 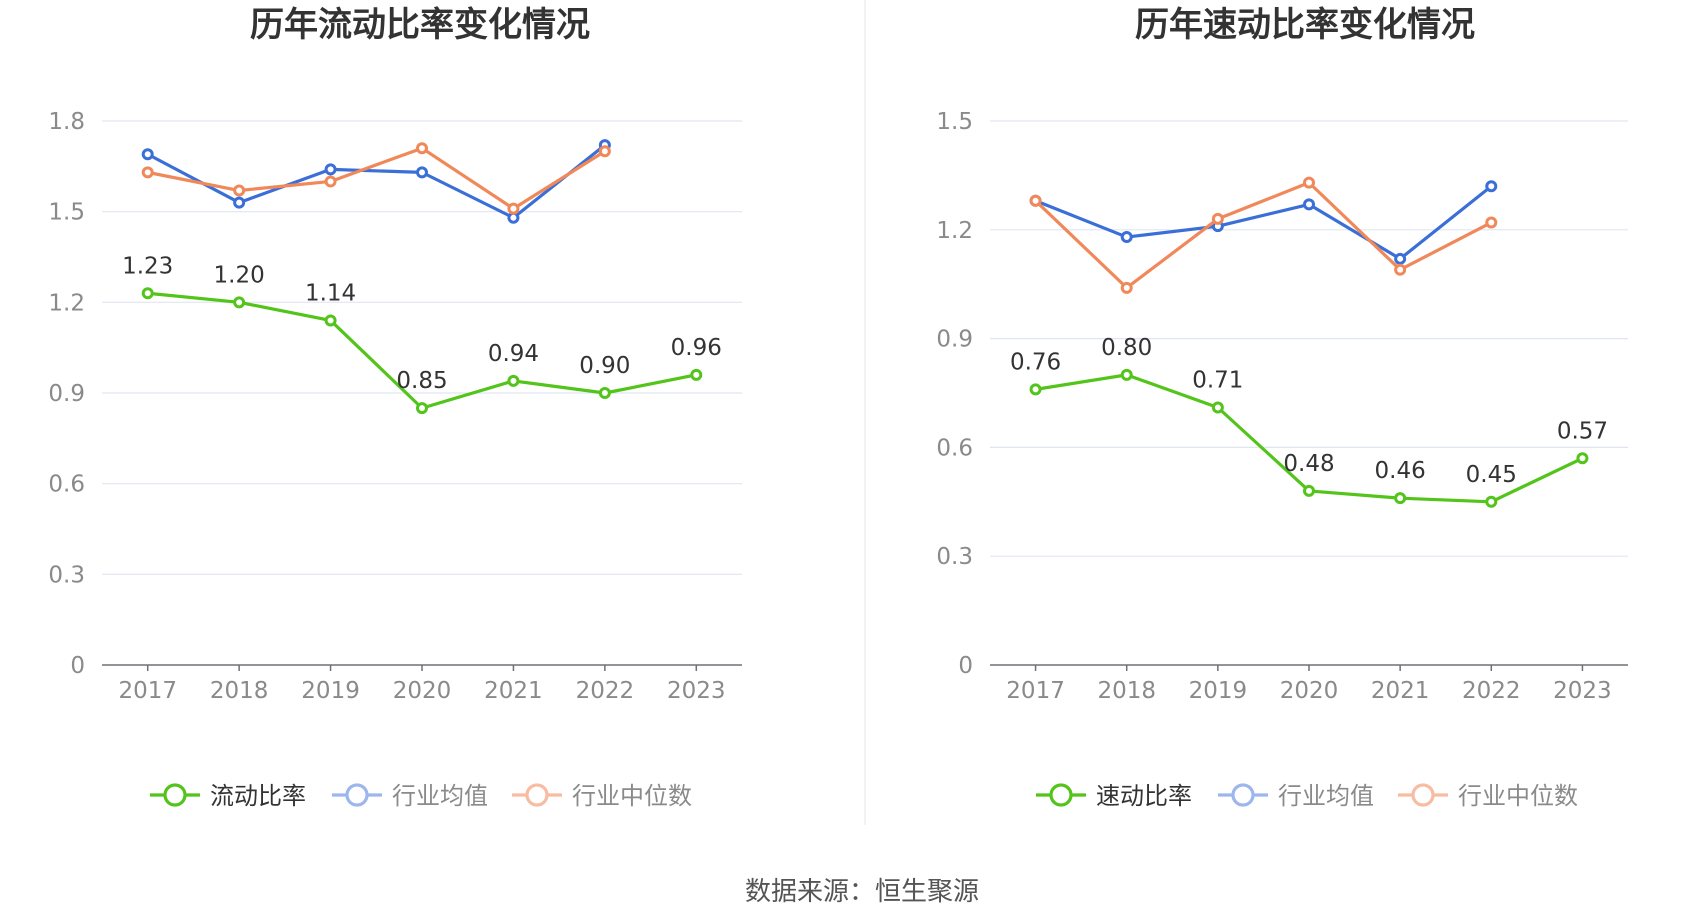 What do you see at coordinates (147, 266) in the screenshot?
I see `data-label: 1.23` at bounding box center [147, 266].